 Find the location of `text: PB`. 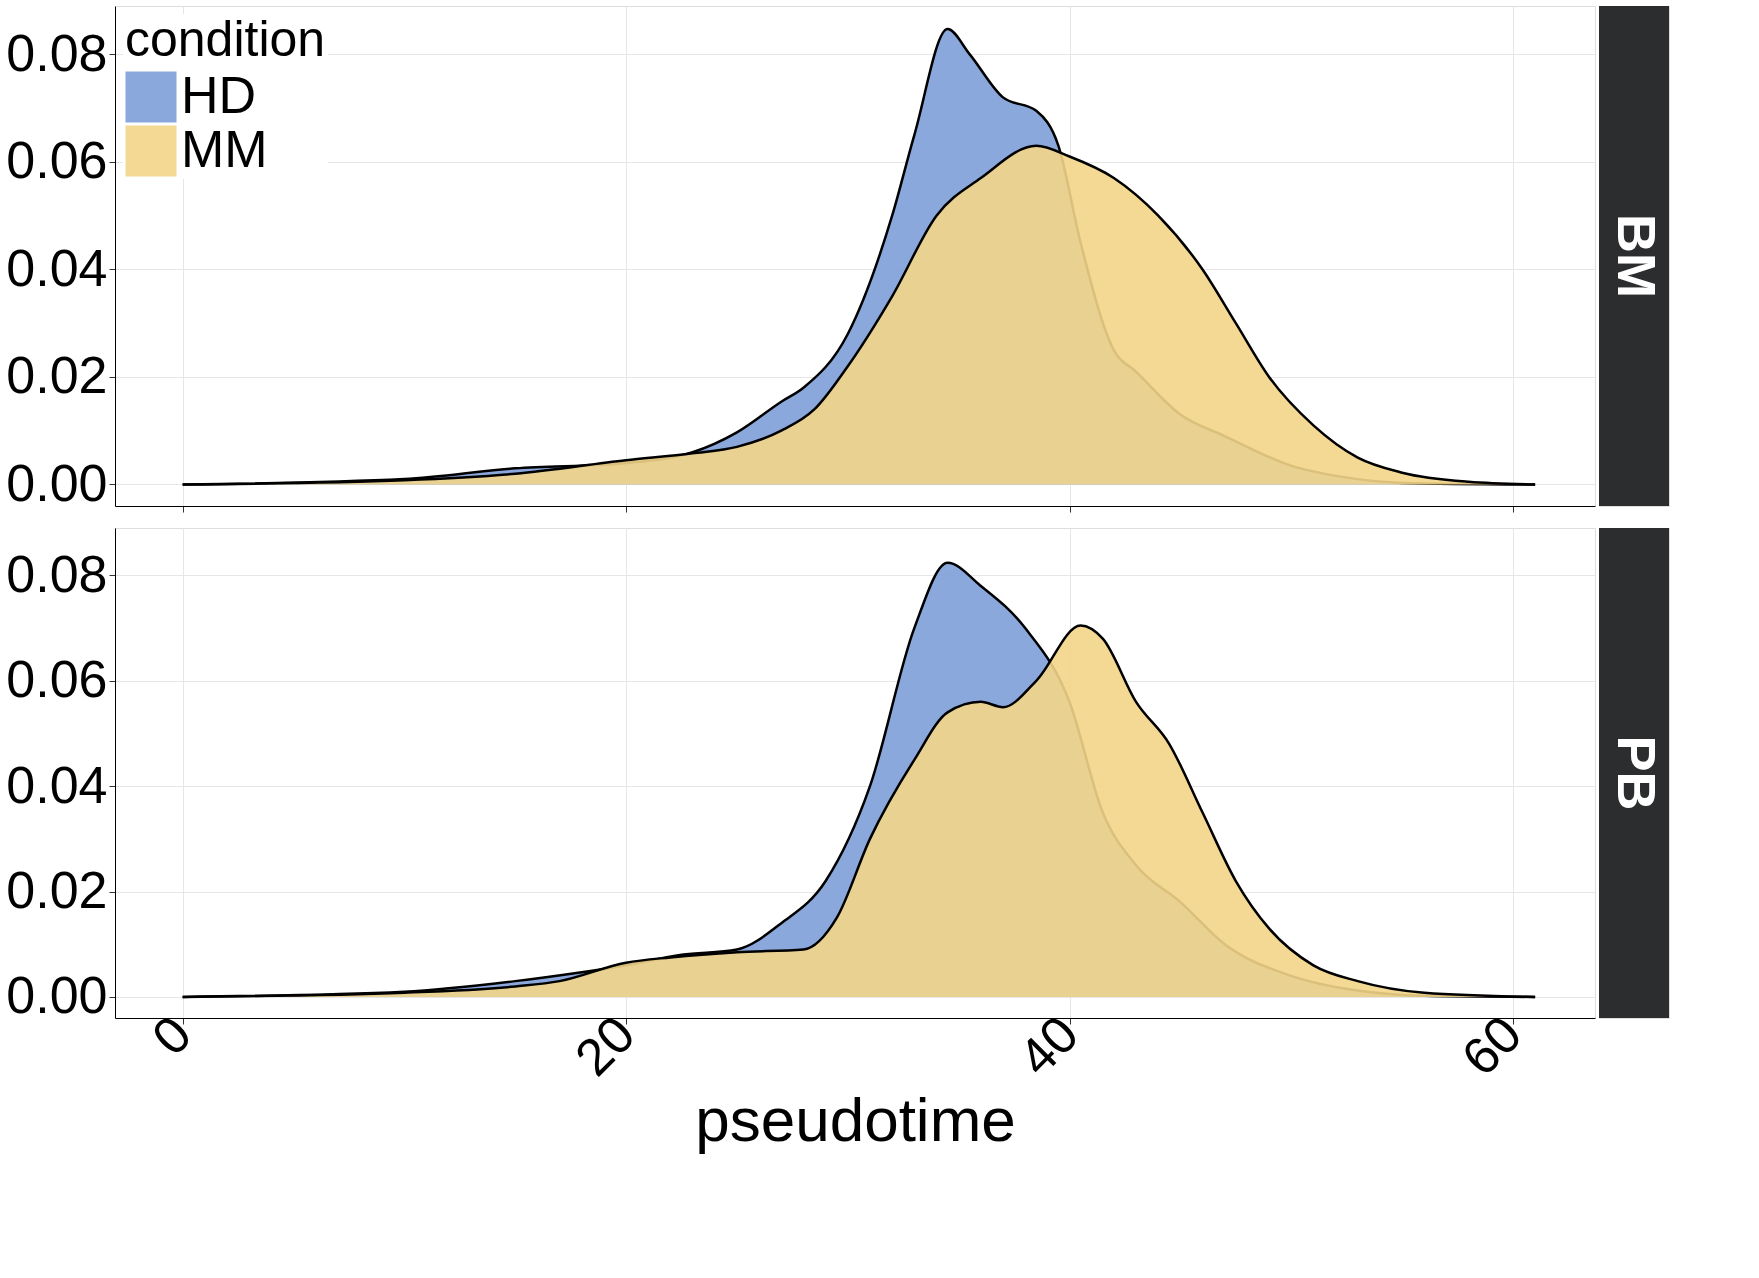

text: PB is located at coordinates (1637, 773).